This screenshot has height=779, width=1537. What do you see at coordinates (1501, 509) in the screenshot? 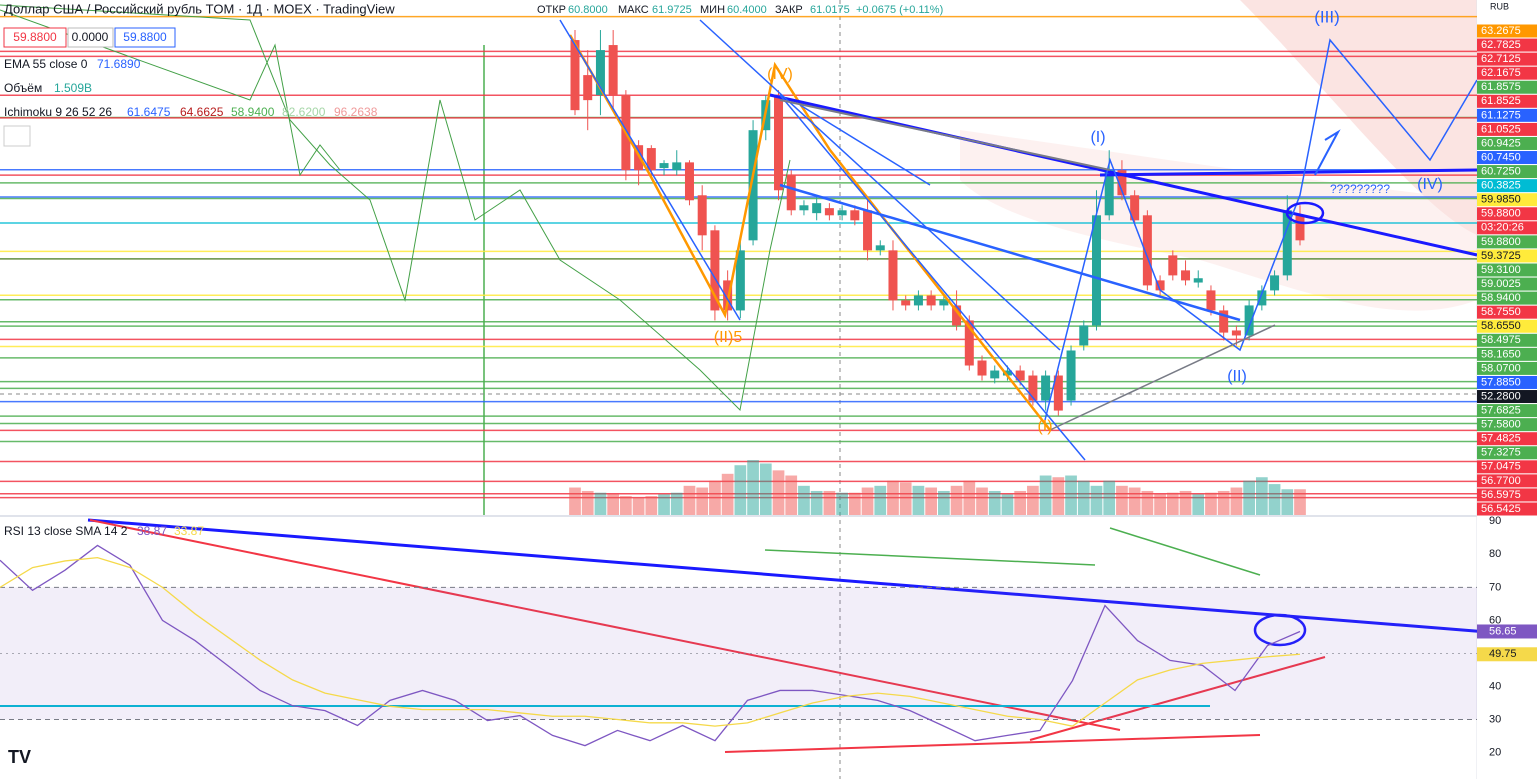
I see `price-label: 56.5425` at bounding box center [1501, 509].